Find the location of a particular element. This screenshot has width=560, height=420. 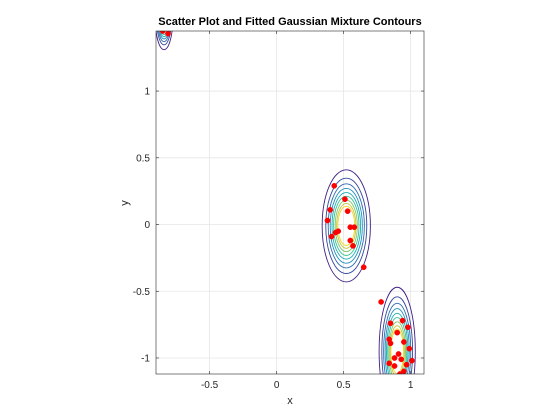

y-tick-label: -1 is located at coordinates (145, 358).